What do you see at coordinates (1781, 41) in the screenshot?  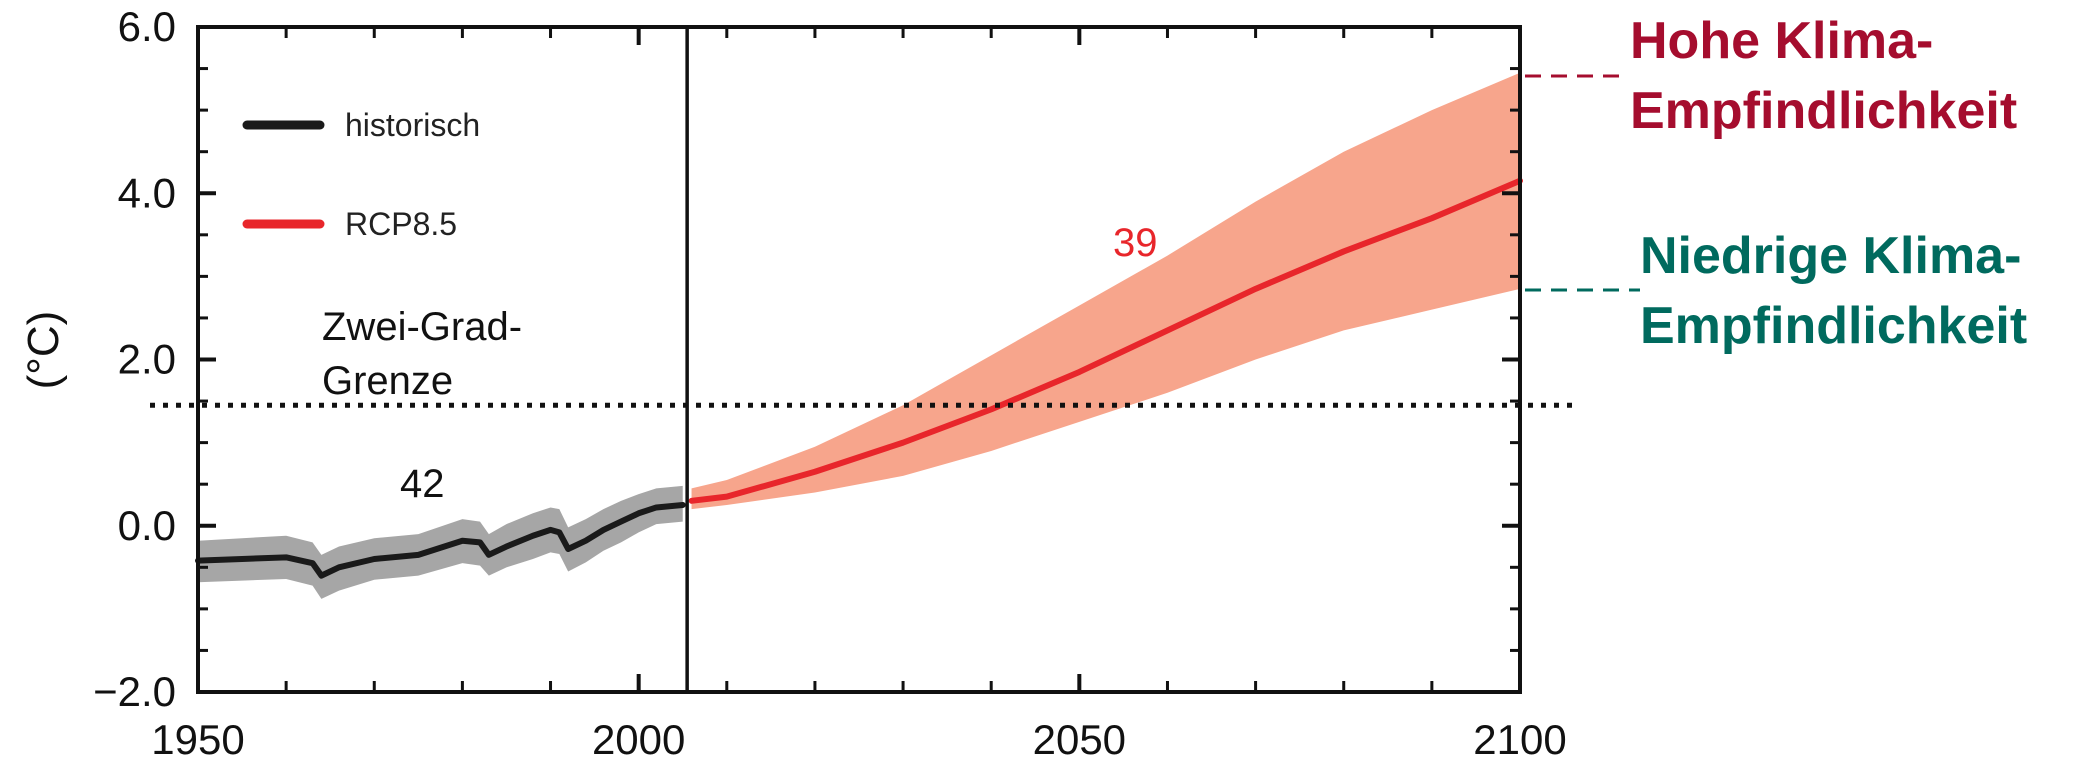 I see `high-sensitivity-label-line1: Hohe Klima-` at bounding box center [1781, 41].